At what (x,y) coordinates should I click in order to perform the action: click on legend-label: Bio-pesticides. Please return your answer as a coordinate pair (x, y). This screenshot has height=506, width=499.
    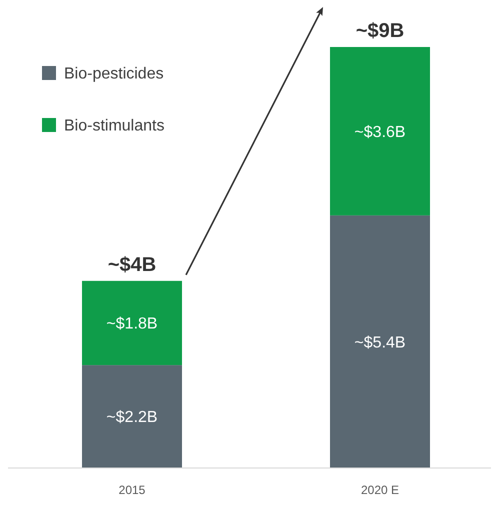
    Looking at the image, I should click on (114, 74).